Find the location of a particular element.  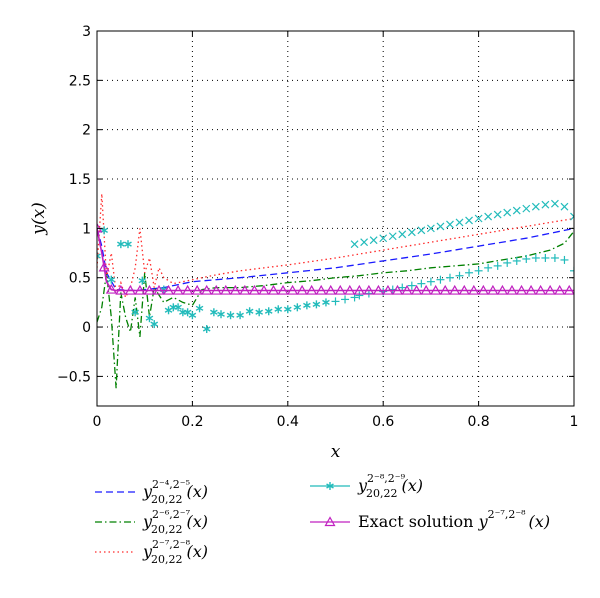

x-tick-label: 0.6 is located at coordinates (383, 422).